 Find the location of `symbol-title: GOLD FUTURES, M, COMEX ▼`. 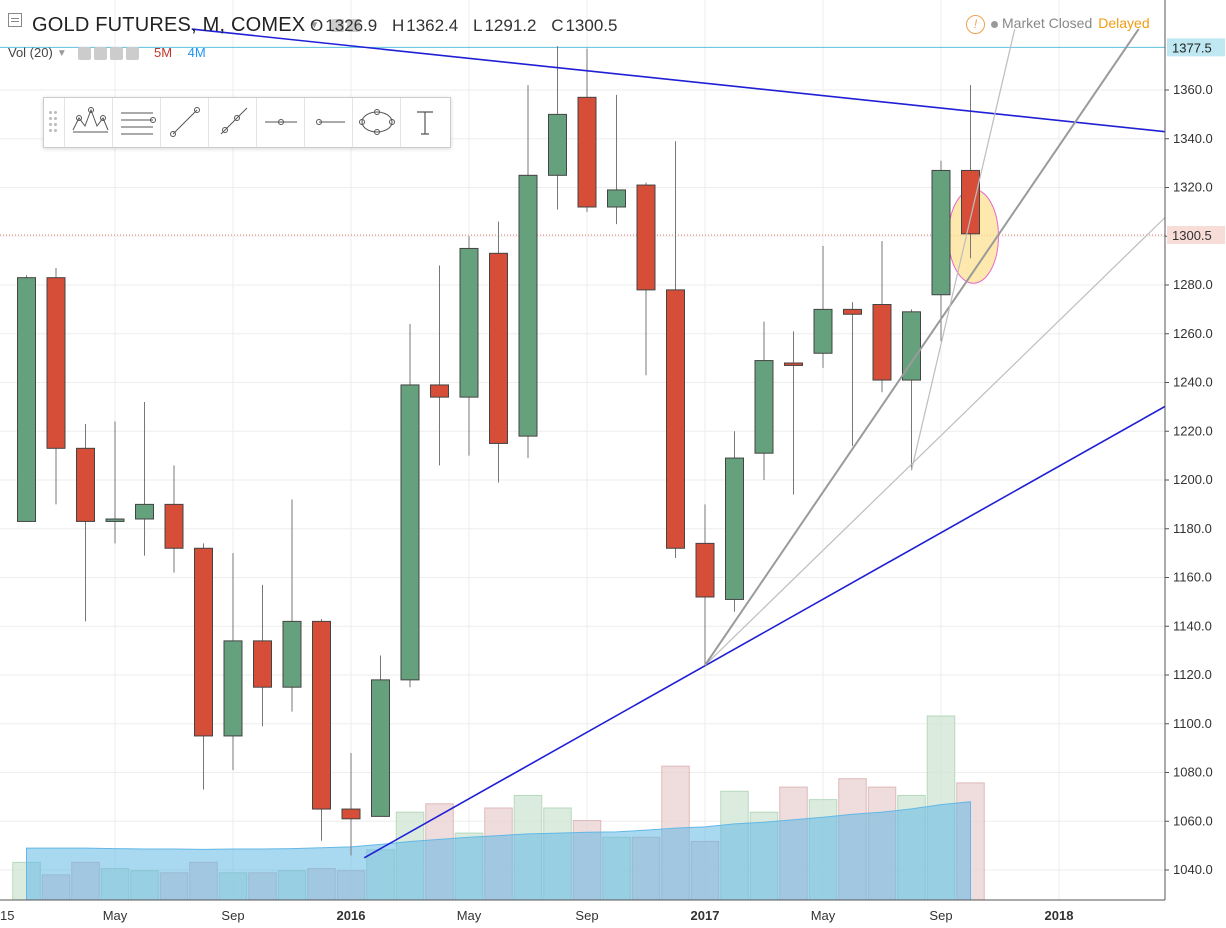

symbol-title: GOLD FUTURES, M, COMEX ▼ is located at coordinates (197, 25).